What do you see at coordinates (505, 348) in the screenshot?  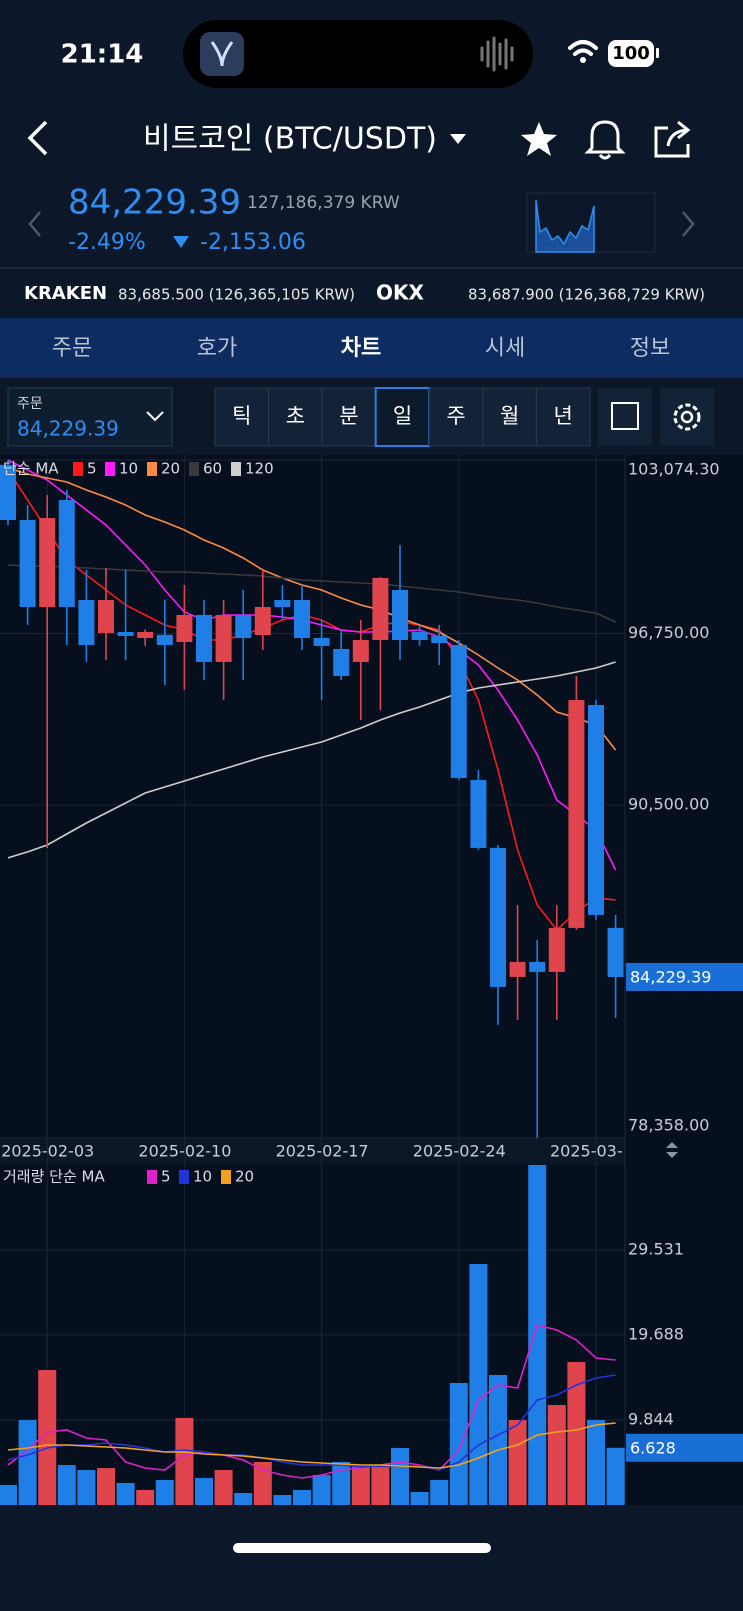 I see `tab: 시세` at bounding box center [505, 348].